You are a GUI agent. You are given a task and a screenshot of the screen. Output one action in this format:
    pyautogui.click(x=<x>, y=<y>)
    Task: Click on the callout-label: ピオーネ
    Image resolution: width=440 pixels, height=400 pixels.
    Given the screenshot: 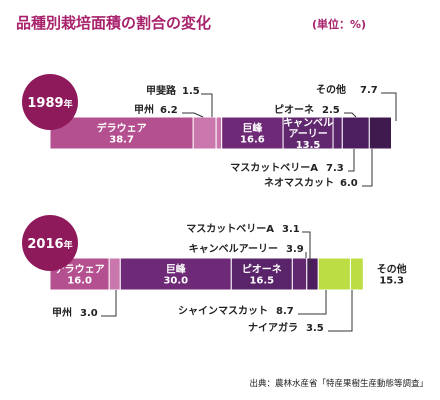 What is the action you would take?
    pyautogui.click(x=294, y=110)
    